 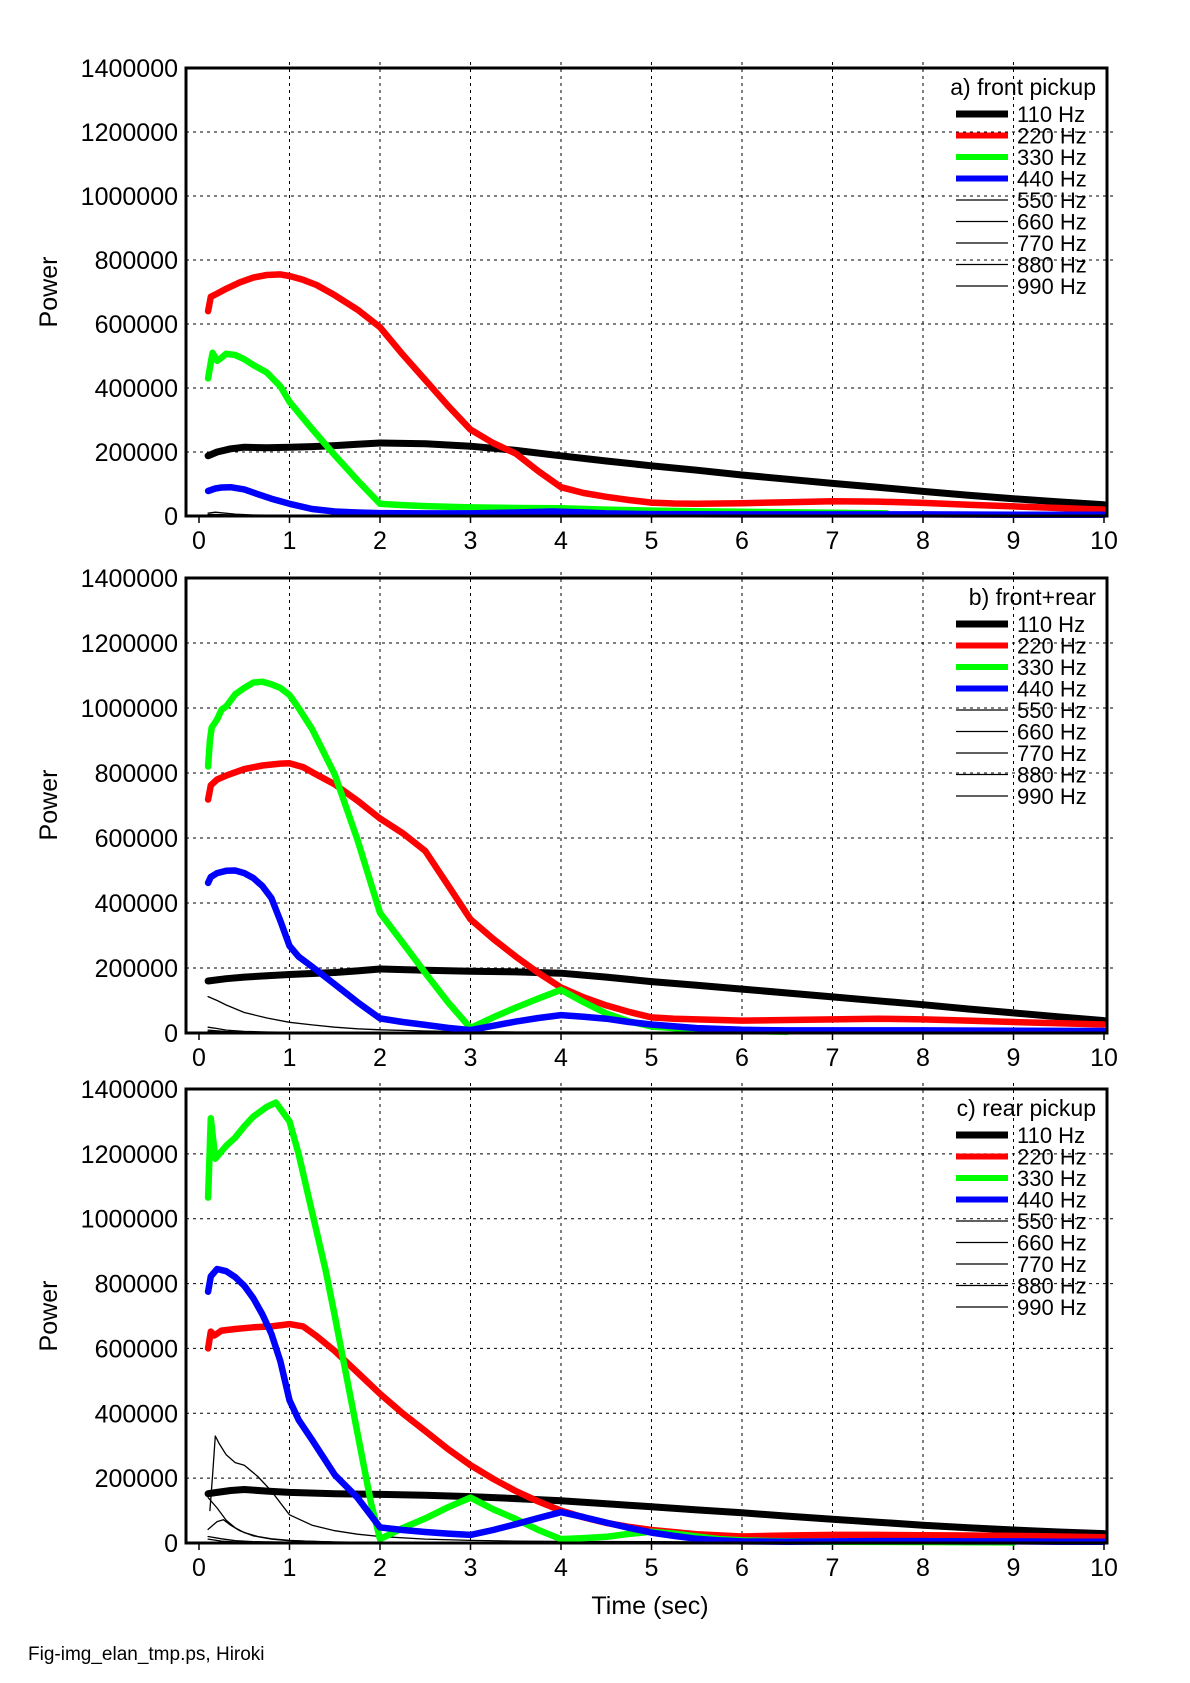 What do you see at coordinates (146, 1654) in the screenshot?
I see `footer-text: Fig-img_elan_tmp.ps, Hiroki` at bounding box center [146, 1654].